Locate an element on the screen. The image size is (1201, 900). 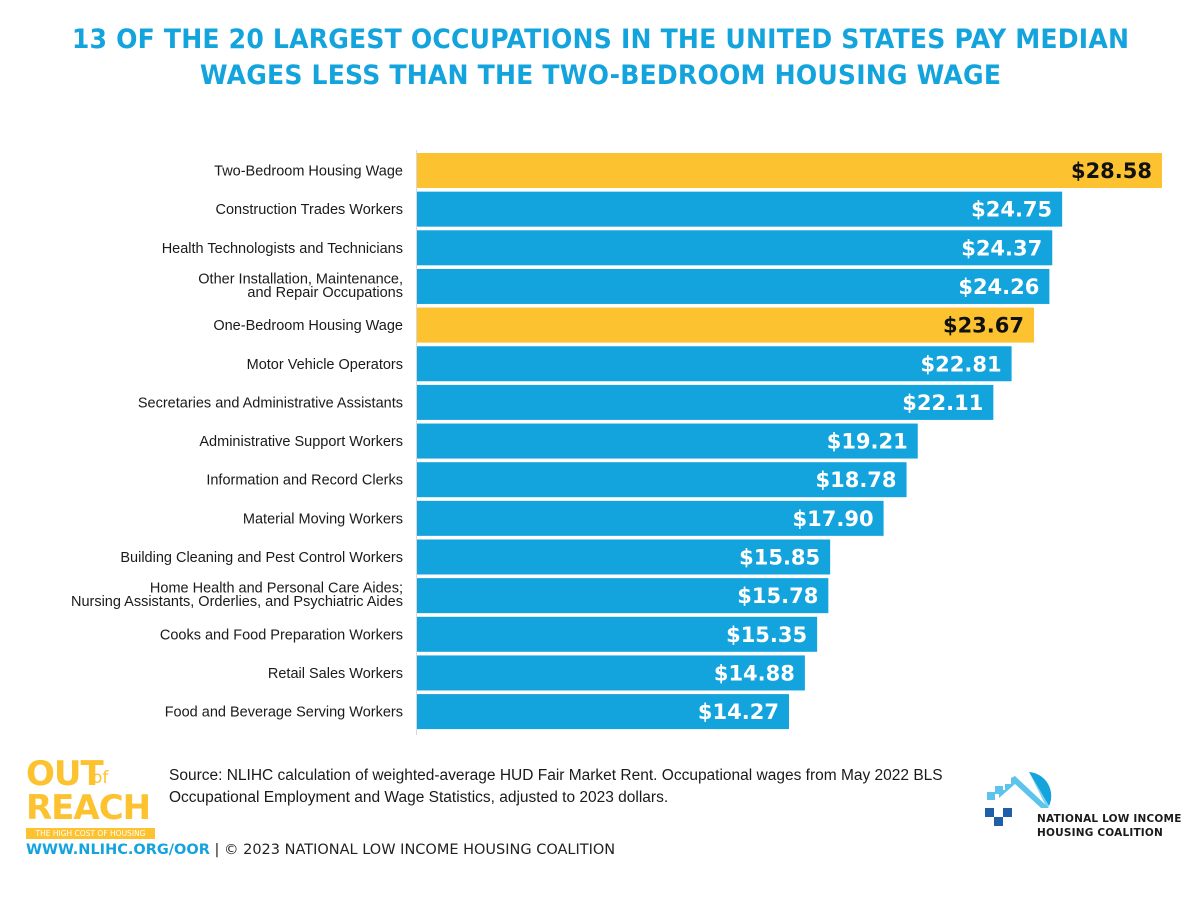
bar-value-label: $24.75 is located at coordinates (1011, 210).